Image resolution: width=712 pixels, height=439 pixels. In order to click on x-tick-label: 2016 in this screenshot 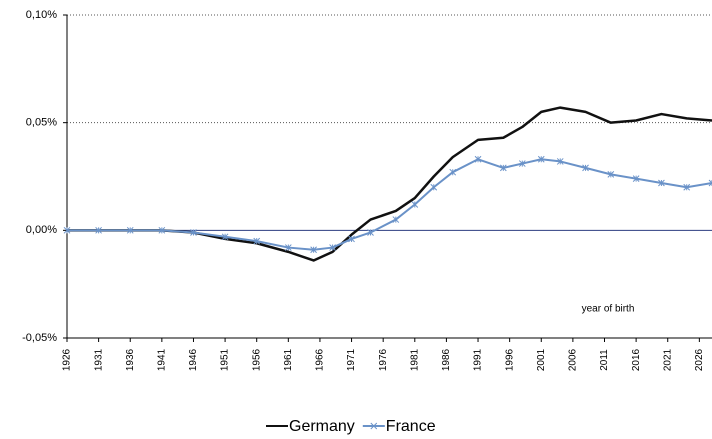, I will do `click(636, 359)`.